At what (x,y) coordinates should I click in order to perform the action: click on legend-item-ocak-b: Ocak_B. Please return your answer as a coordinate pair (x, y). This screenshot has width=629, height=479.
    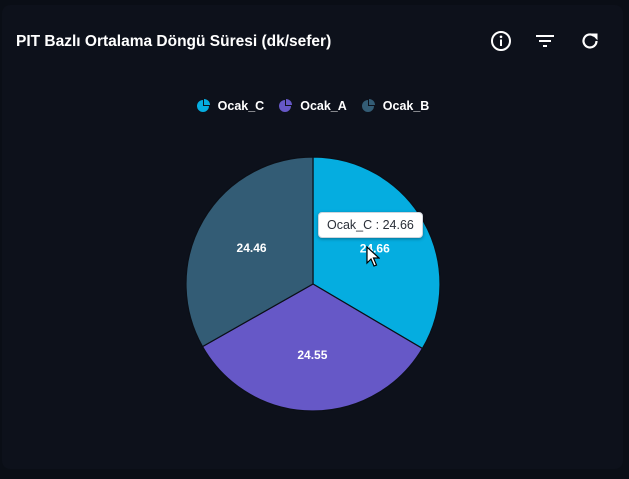
    Looking at the image, I should click on (395, 106).